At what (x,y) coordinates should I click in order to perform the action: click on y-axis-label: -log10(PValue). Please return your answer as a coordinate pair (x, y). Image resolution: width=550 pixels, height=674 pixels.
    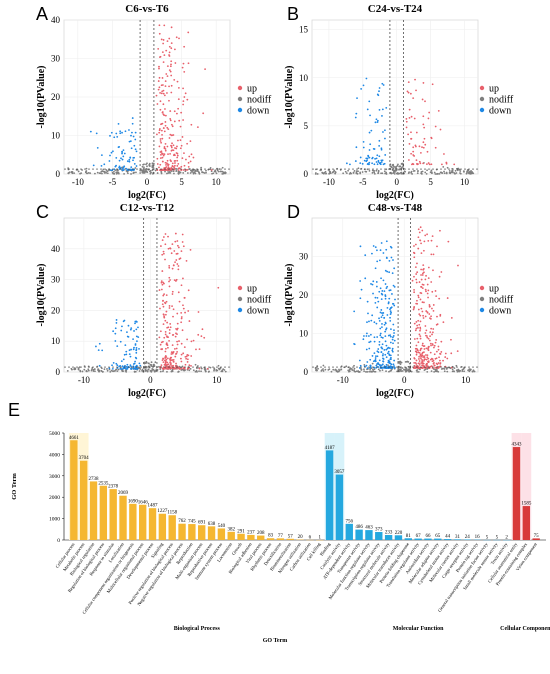
    Looking at the image, I should click on (289, 97).